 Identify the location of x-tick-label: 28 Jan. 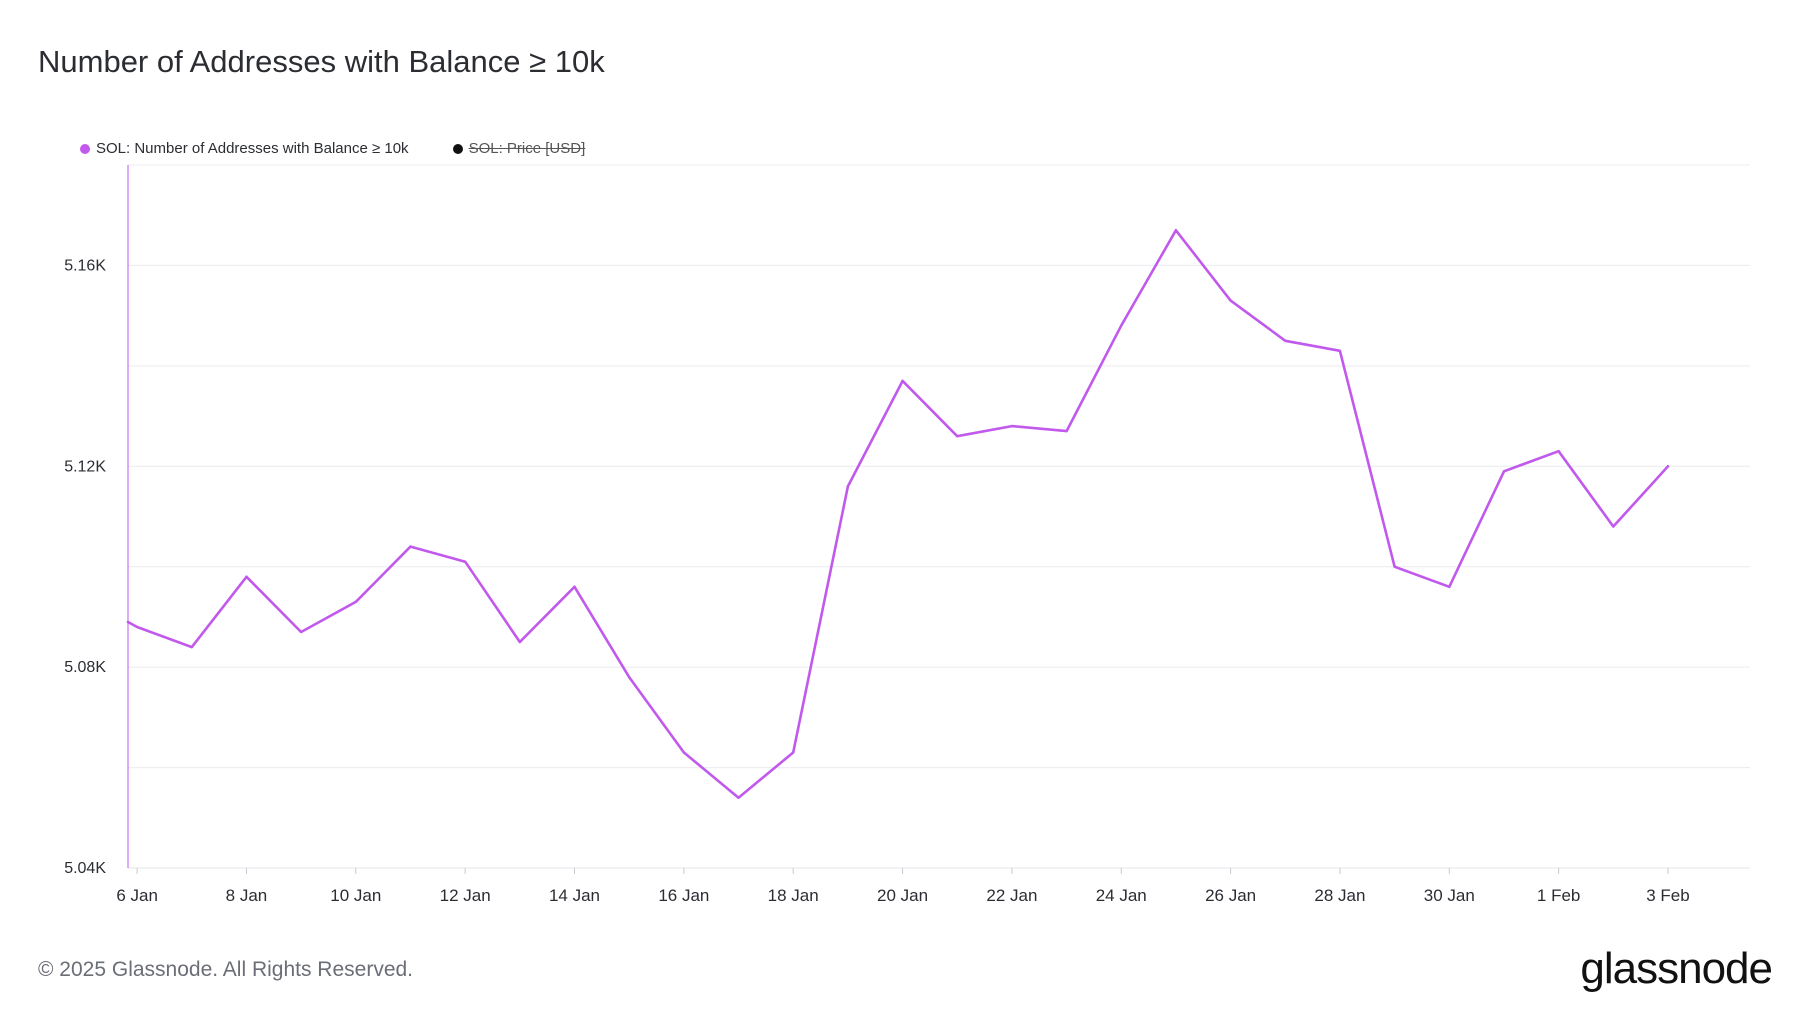
(1339, 895).